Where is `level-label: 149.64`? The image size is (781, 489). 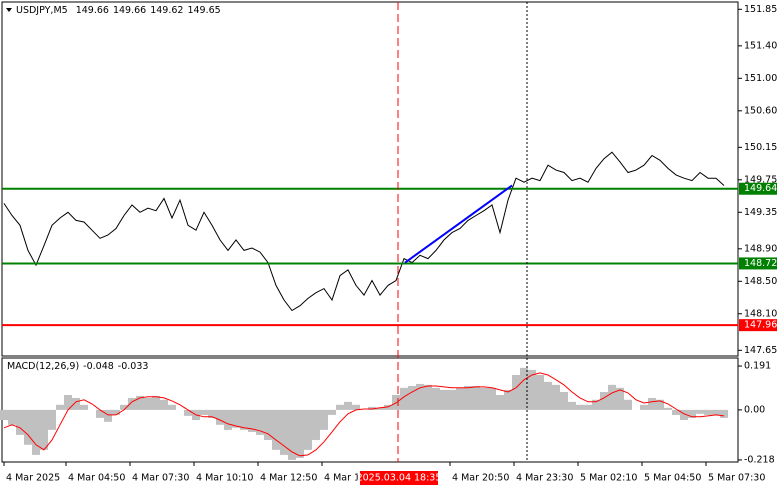
level-label: 149.64 is located at coordinates (760, 188).